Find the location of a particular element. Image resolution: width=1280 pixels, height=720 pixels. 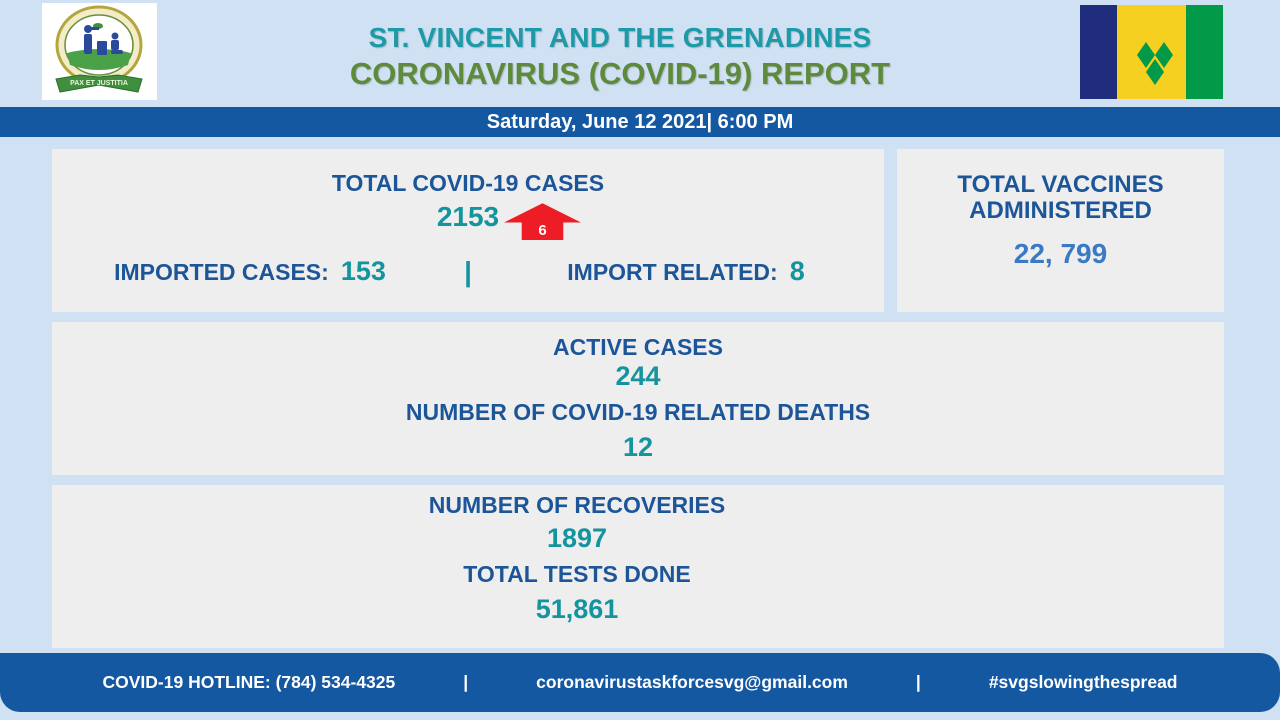

decor-triangle-left-blue-icon is located at coordinates (19, 190).